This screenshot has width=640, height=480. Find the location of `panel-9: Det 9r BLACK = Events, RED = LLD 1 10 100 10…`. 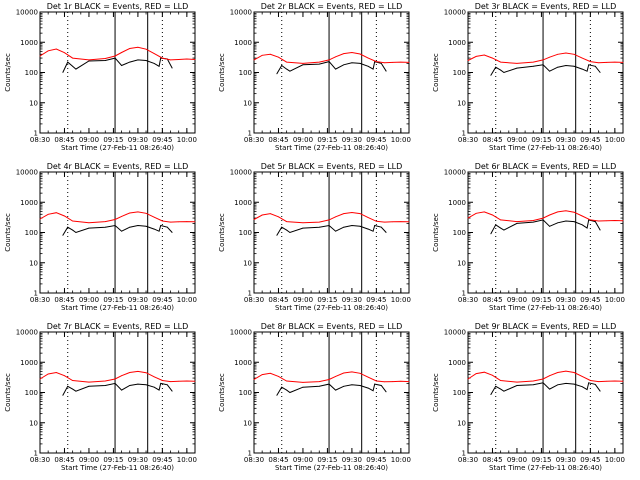

panel-9: Det 9r BLACK = Events, RED = LLD 1 10 100 10… is located at coordinates (528, 397).